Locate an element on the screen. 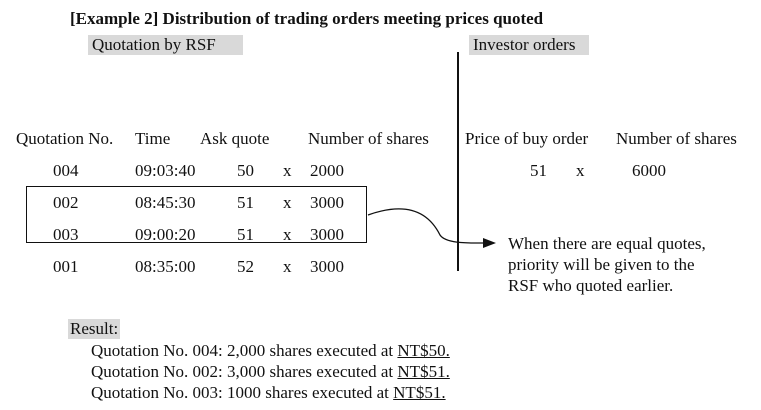 The height and width of the screenshot is (410, 761). row-quotation-no: 001 is located at coordinates (66, 266).